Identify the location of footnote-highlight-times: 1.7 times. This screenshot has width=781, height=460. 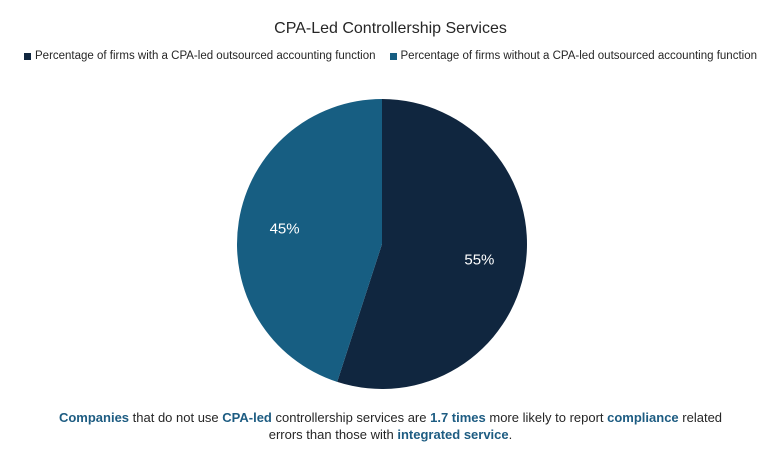
(458, 417).